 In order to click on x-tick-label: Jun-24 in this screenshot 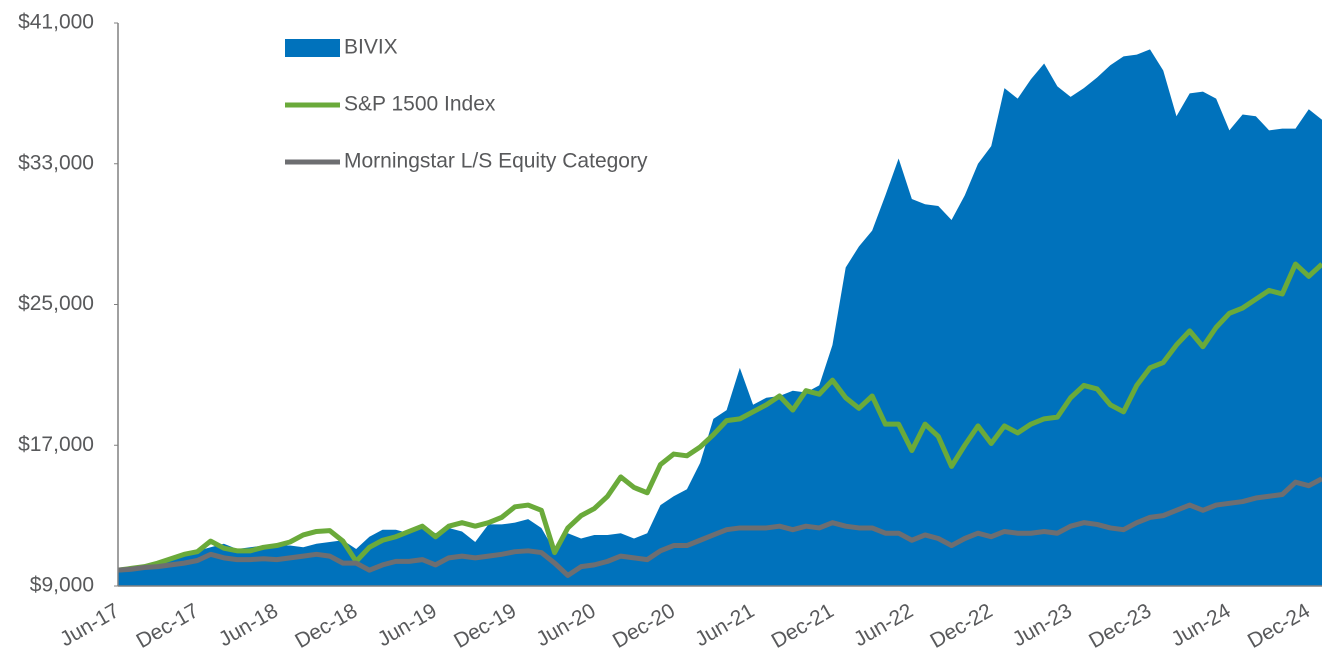, I will do `click(1201, 625)`.